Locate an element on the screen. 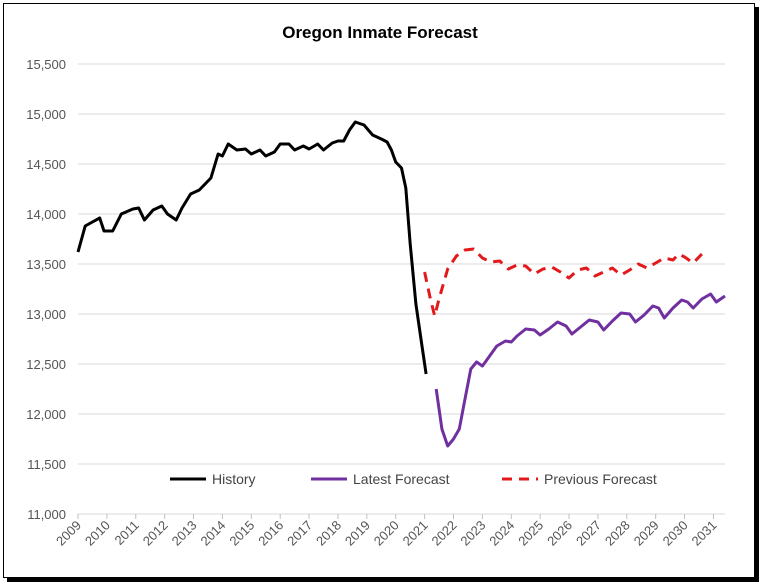  y-tick-label: 15,500 is located at coordinates (46, 64).